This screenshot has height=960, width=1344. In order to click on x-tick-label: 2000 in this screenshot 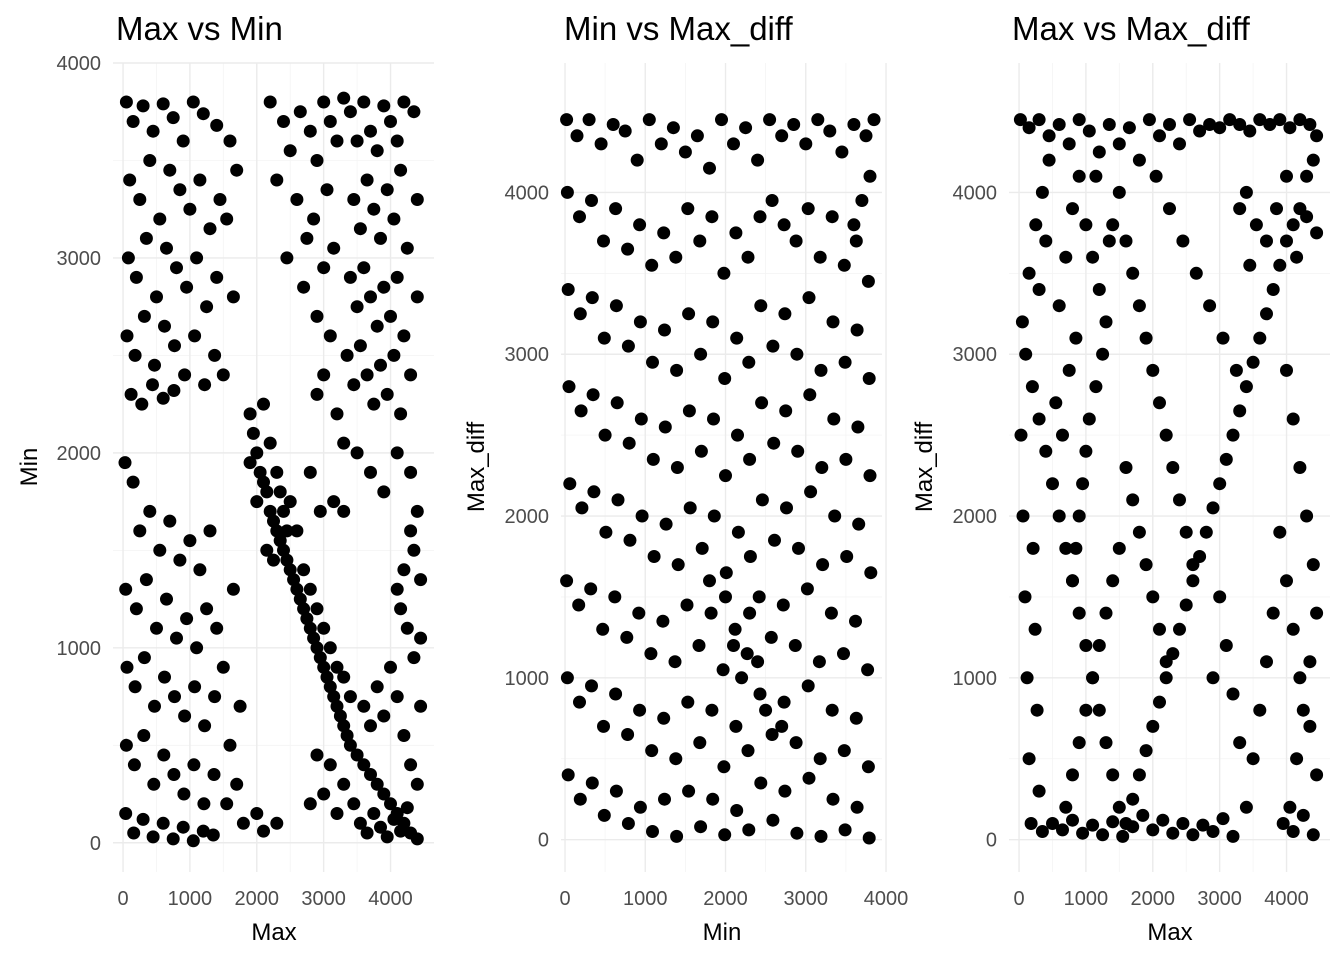, I will do `click(1153, 899)`.